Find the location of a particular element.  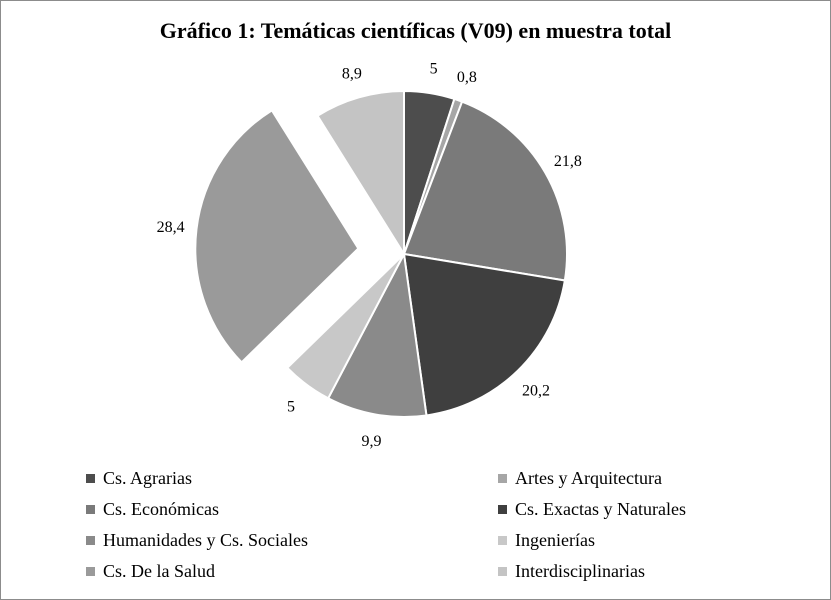

pie-slice-cs-exactas-y-naturales is located at coordinates (484, 334).